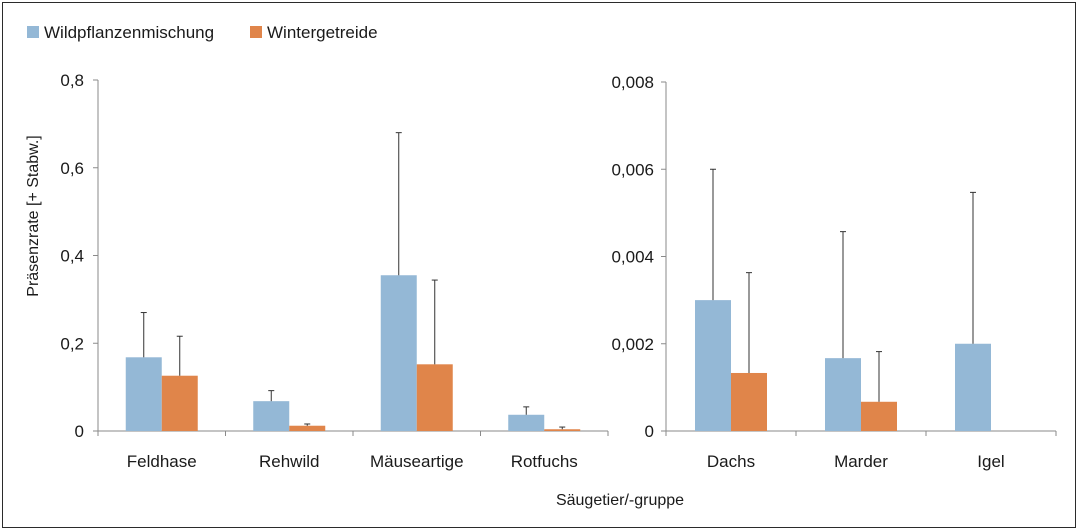  I want to click on legend-label-wildpflanzenmischung: Wildpflanzenmischung, so click(129, 32).